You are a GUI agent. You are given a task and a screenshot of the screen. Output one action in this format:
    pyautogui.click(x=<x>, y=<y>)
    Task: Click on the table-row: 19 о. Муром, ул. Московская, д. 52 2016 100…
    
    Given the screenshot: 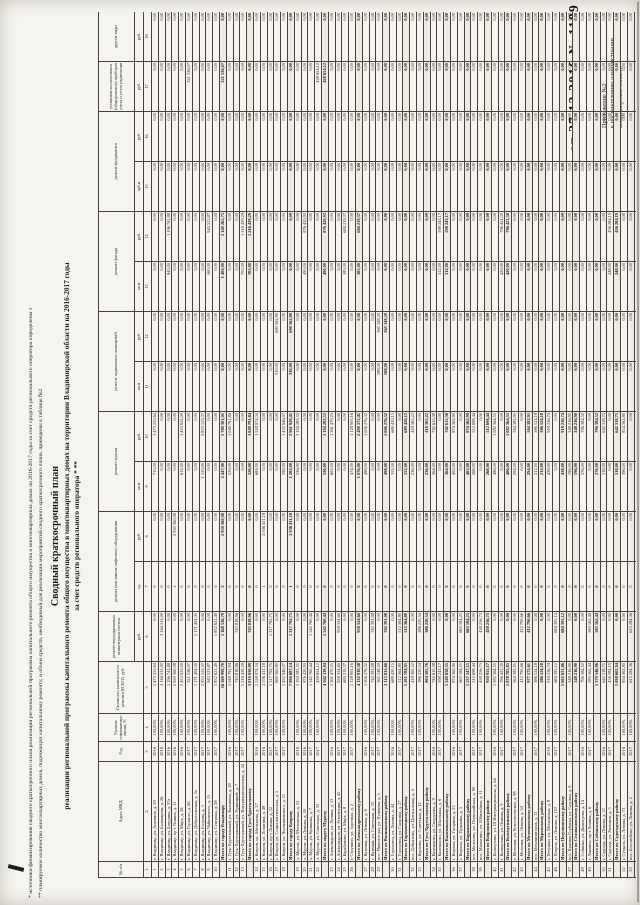 What is the action you would take?
    pyautogui.click(x=298, y=445)
    